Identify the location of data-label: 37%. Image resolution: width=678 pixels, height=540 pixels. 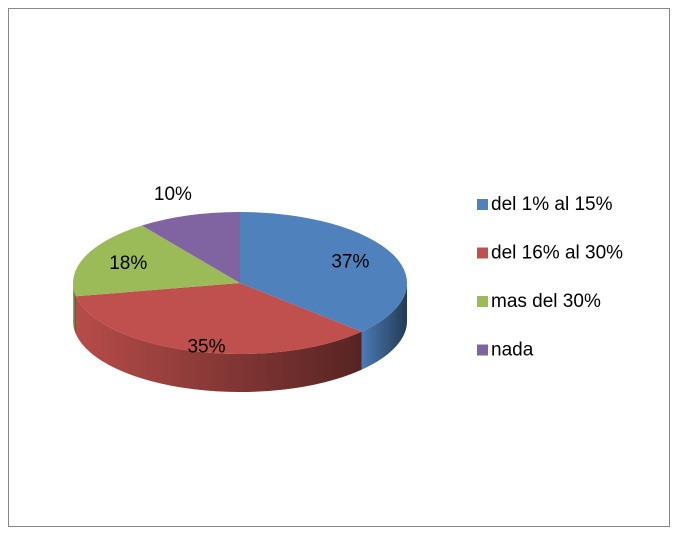
(350, 262).